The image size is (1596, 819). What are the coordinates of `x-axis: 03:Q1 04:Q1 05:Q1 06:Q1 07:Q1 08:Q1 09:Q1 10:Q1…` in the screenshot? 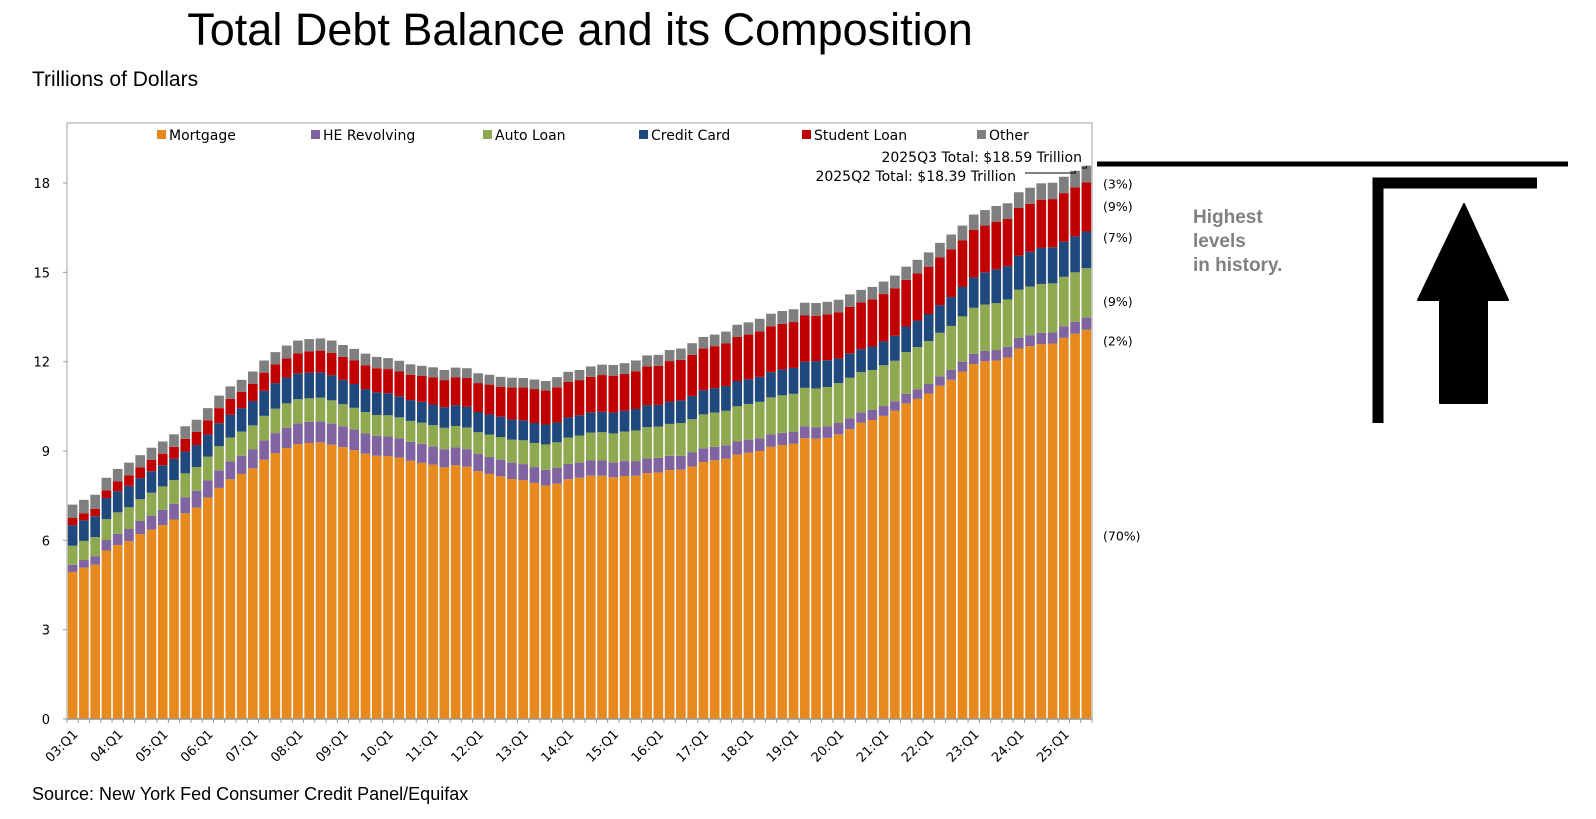 It's located at (568, 742).